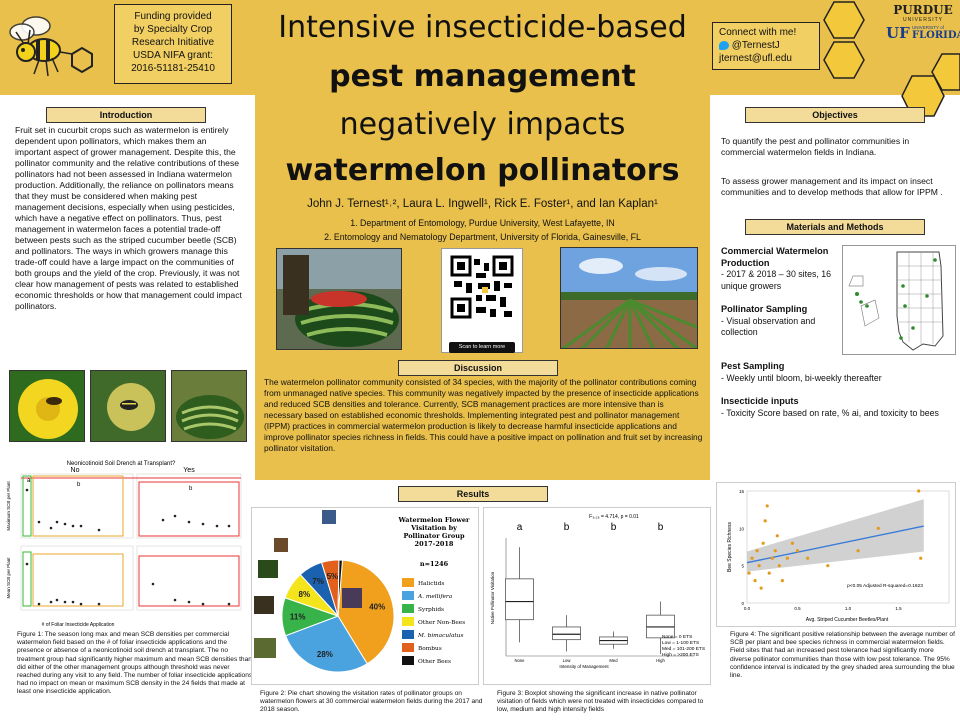  Describe the element at coordinates (742, 566) in the screenshot. I see `scatter-ytick: 5` at that location.